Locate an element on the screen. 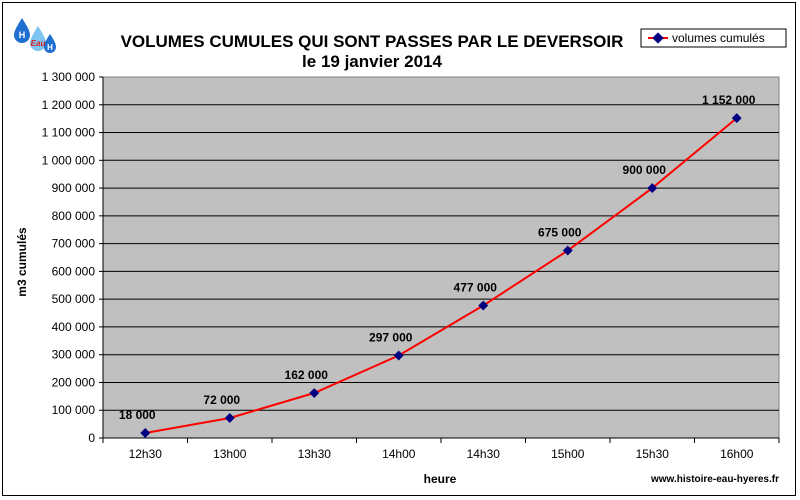  y-tick-label: 1 300 000 is located at coordinates (69, 77).